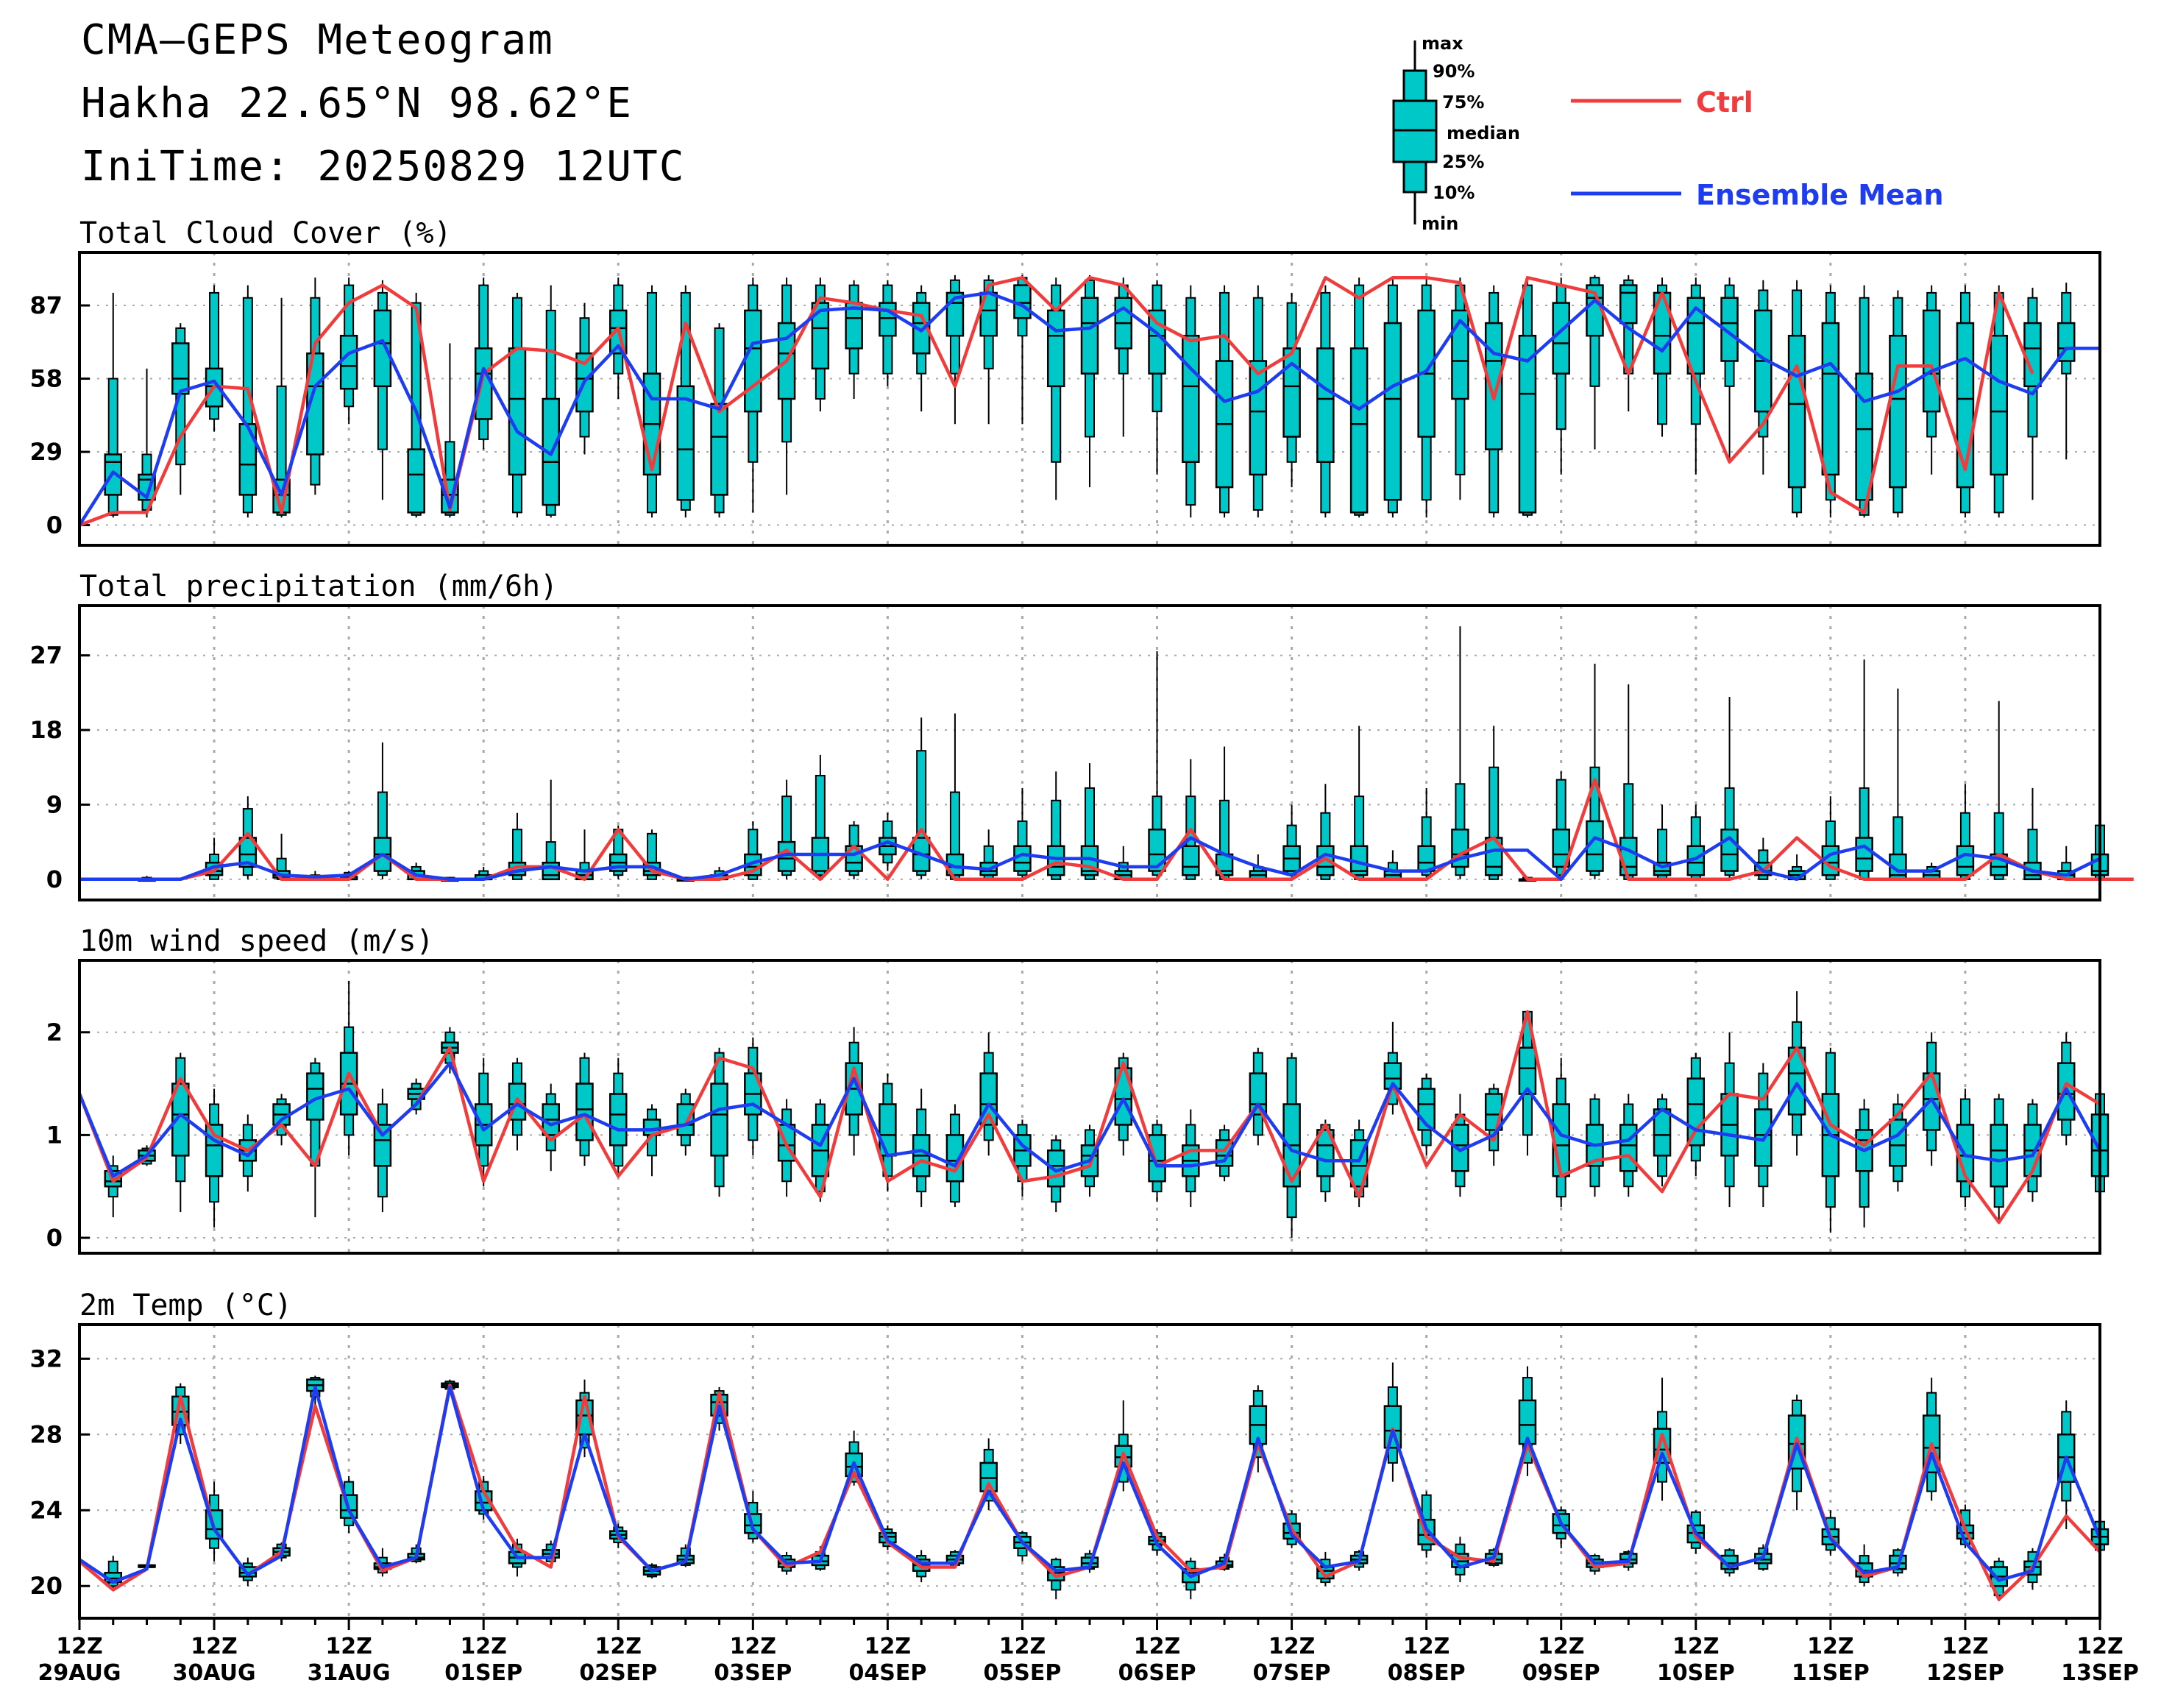 Image resolution: width=2161 pixels, height=1708 pixels. I want to click on ctrl-line, so click(1106, 830).